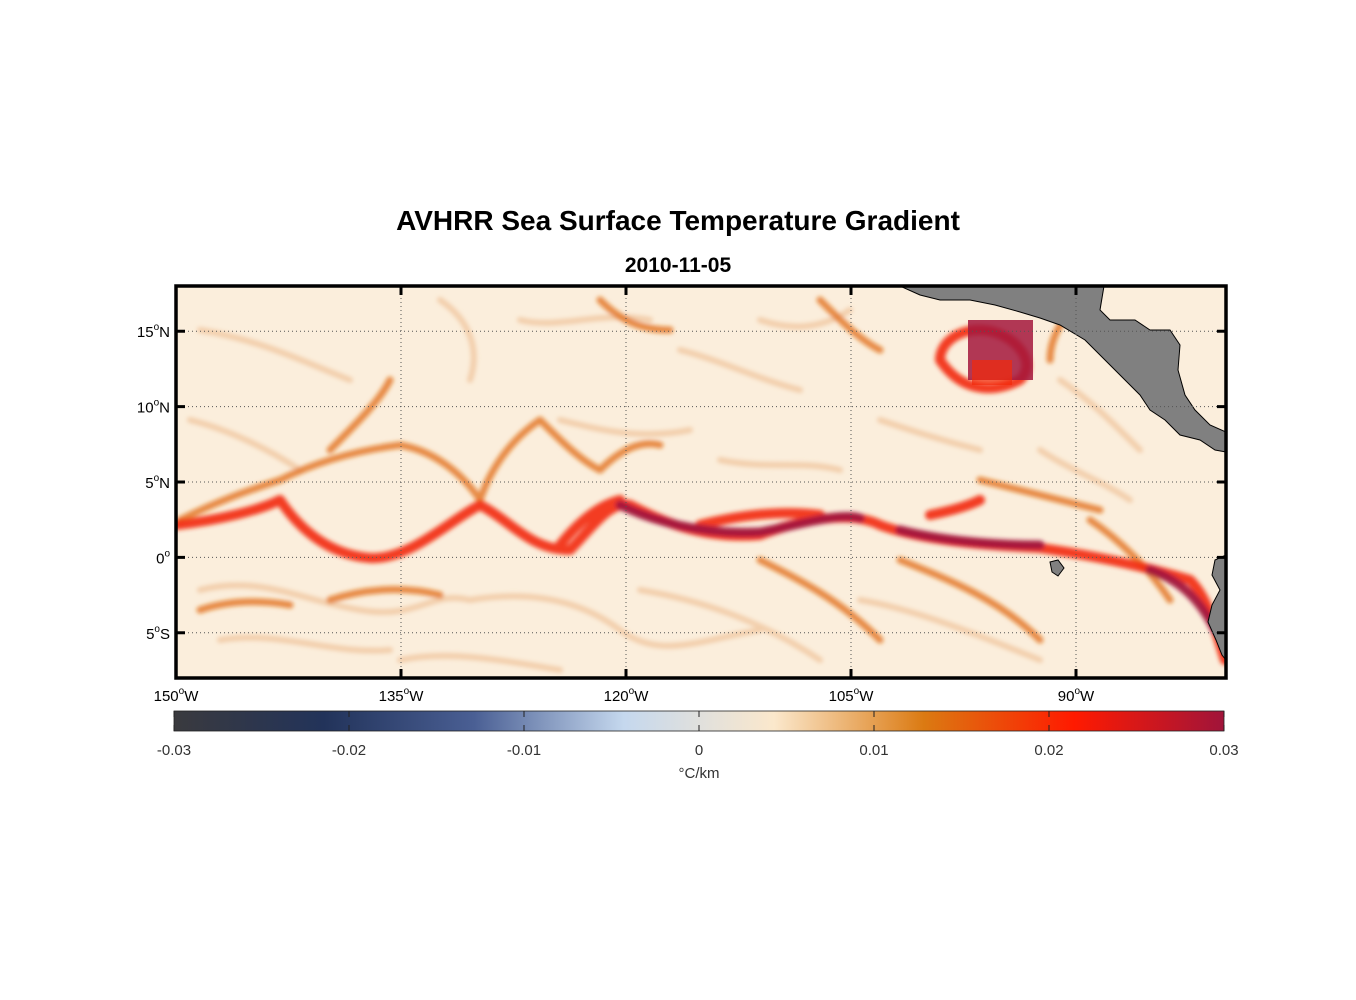 This screenshot has height=1000, width=1356. Describe the element at coordinates (992, 372) in the screenshot. I see `strong-patch` at that location.